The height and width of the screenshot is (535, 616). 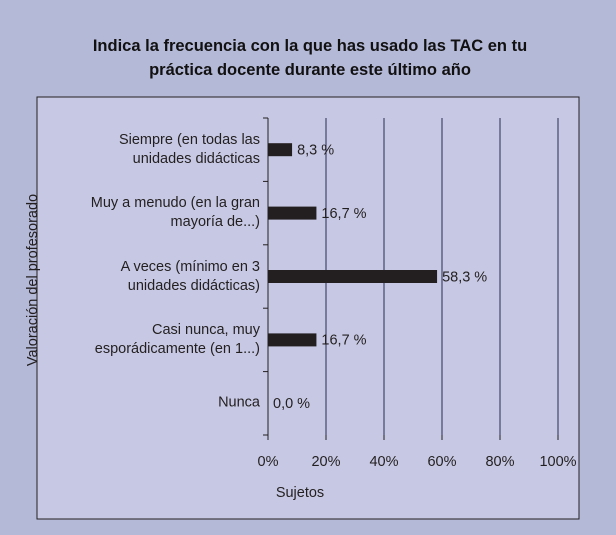 What do you see at coordinates (239, 402) in the screenshot?
I see `y-tick-label: Nunca` at bounding box center [239, 402].